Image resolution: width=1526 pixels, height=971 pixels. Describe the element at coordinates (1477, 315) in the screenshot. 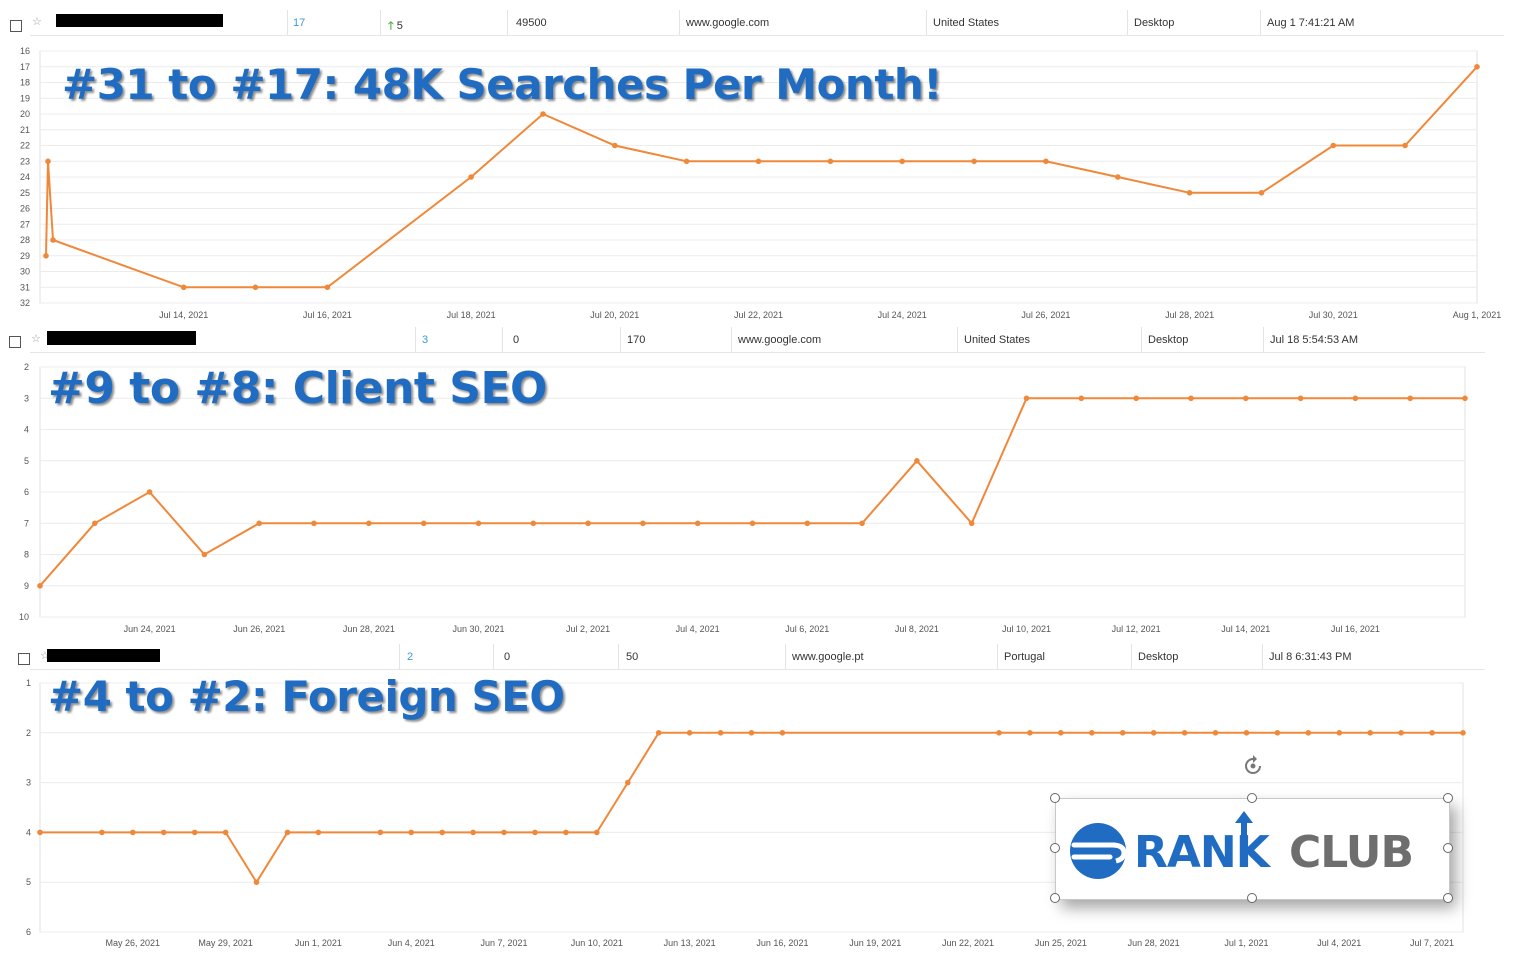

I see `x-tick-label: Aug 1, 2021` at that location.